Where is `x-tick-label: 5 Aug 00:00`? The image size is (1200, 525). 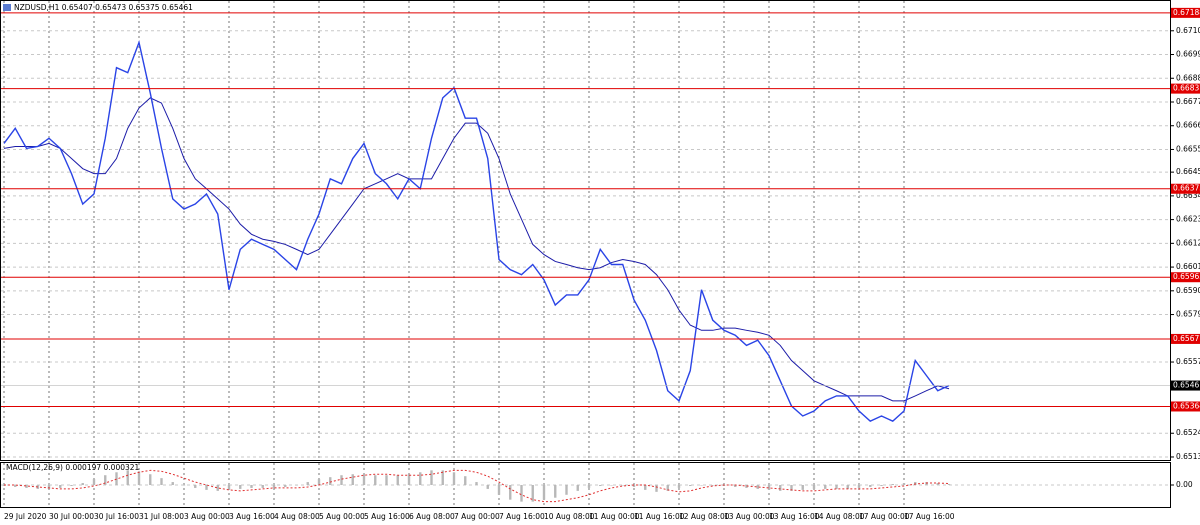 x-tick-label: 5 Aug 00:00 is located at coordinates (342, 516).